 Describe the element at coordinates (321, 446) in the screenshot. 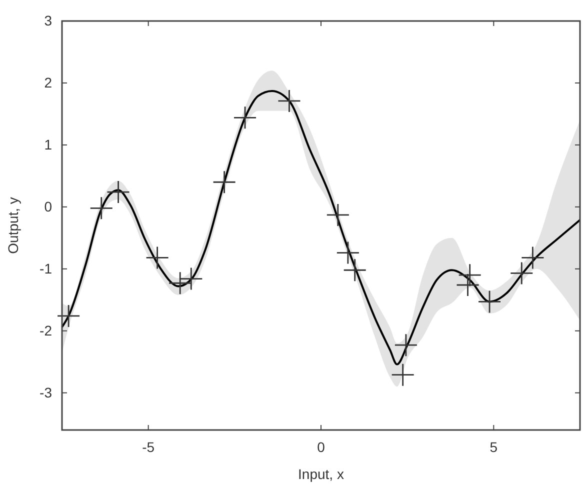

I see `x-tick-label: 0` at that location.